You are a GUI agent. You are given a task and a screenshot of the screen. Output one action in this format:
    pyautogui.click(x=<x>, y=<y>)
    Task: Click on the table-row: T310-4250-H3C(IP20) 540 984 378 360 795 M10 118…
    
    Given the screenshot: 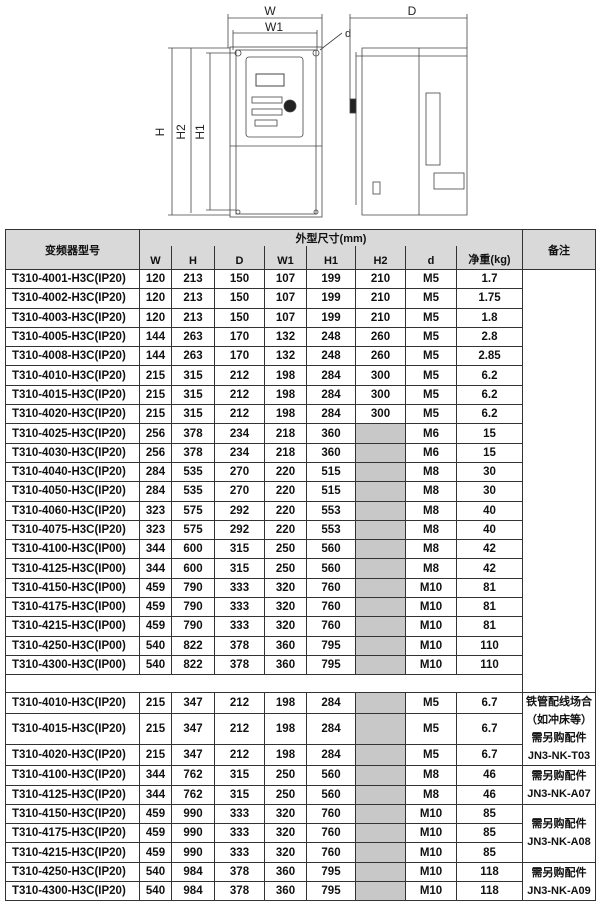 What is the action you would take?
    pyautogui.click(x=301, y=881)
    